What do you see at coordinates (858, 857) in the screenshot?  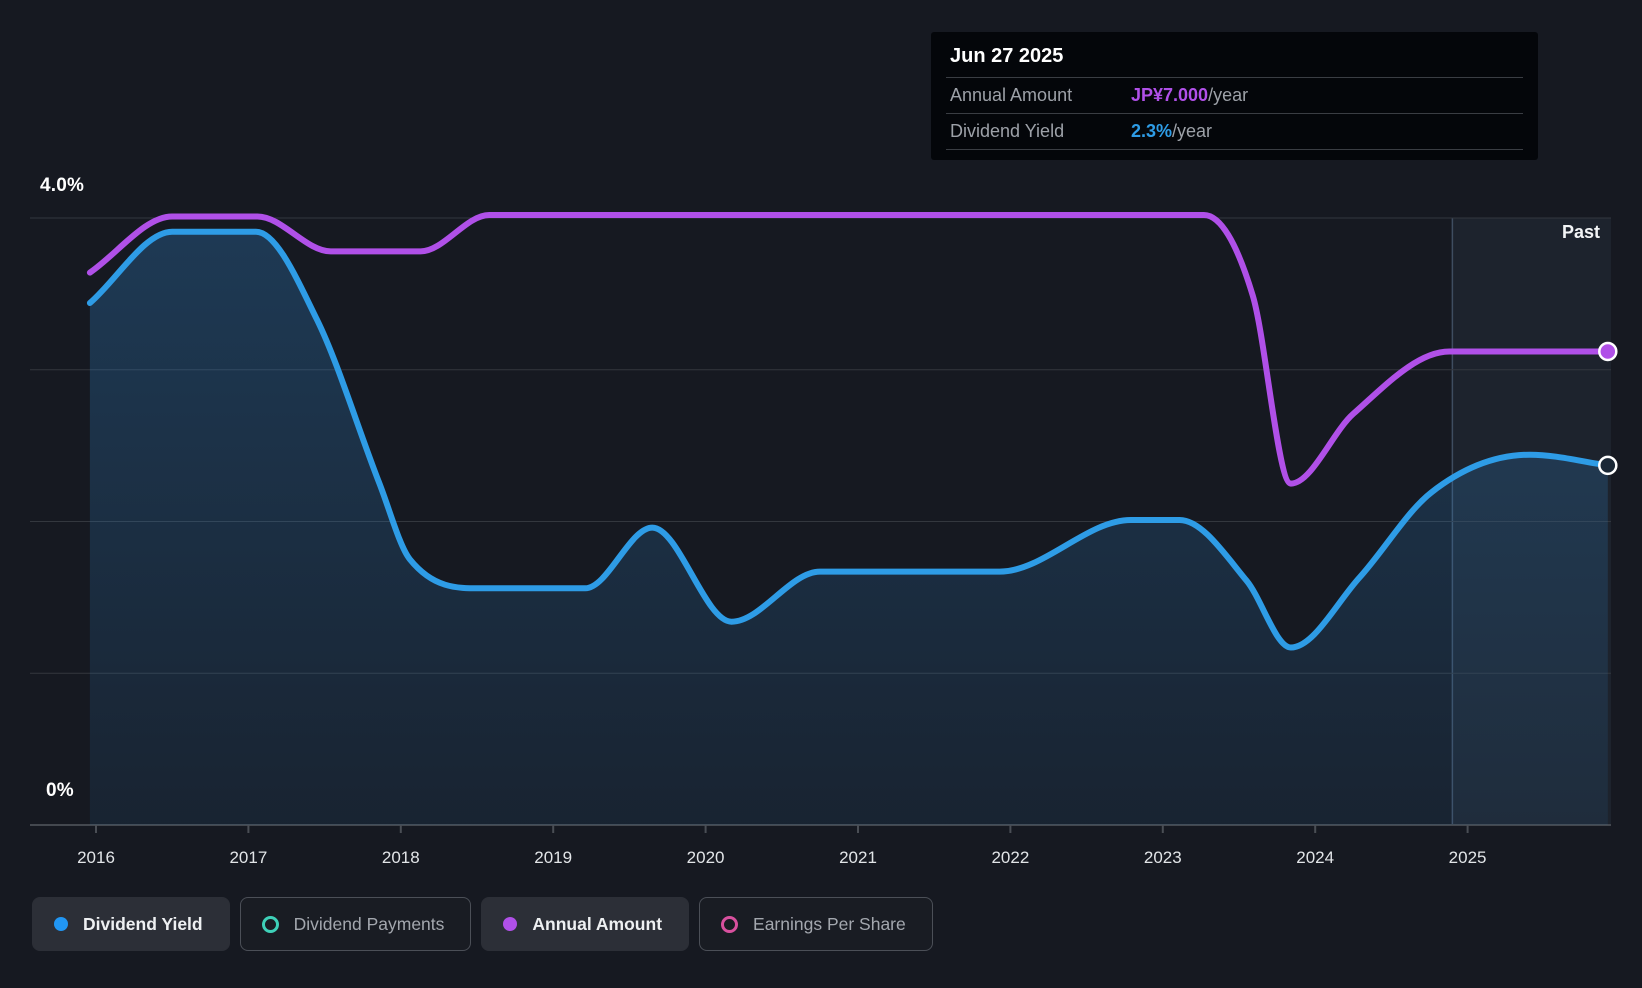 I see `x-axis-label: 2021` at bounding box center [858, 857].